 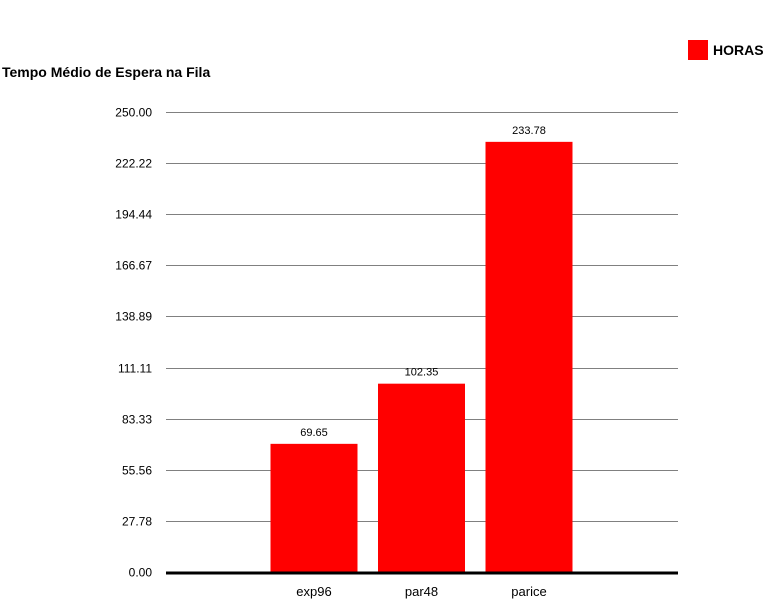 I want to click on y-tick-label: 194.44, so click(x=133, y=215).